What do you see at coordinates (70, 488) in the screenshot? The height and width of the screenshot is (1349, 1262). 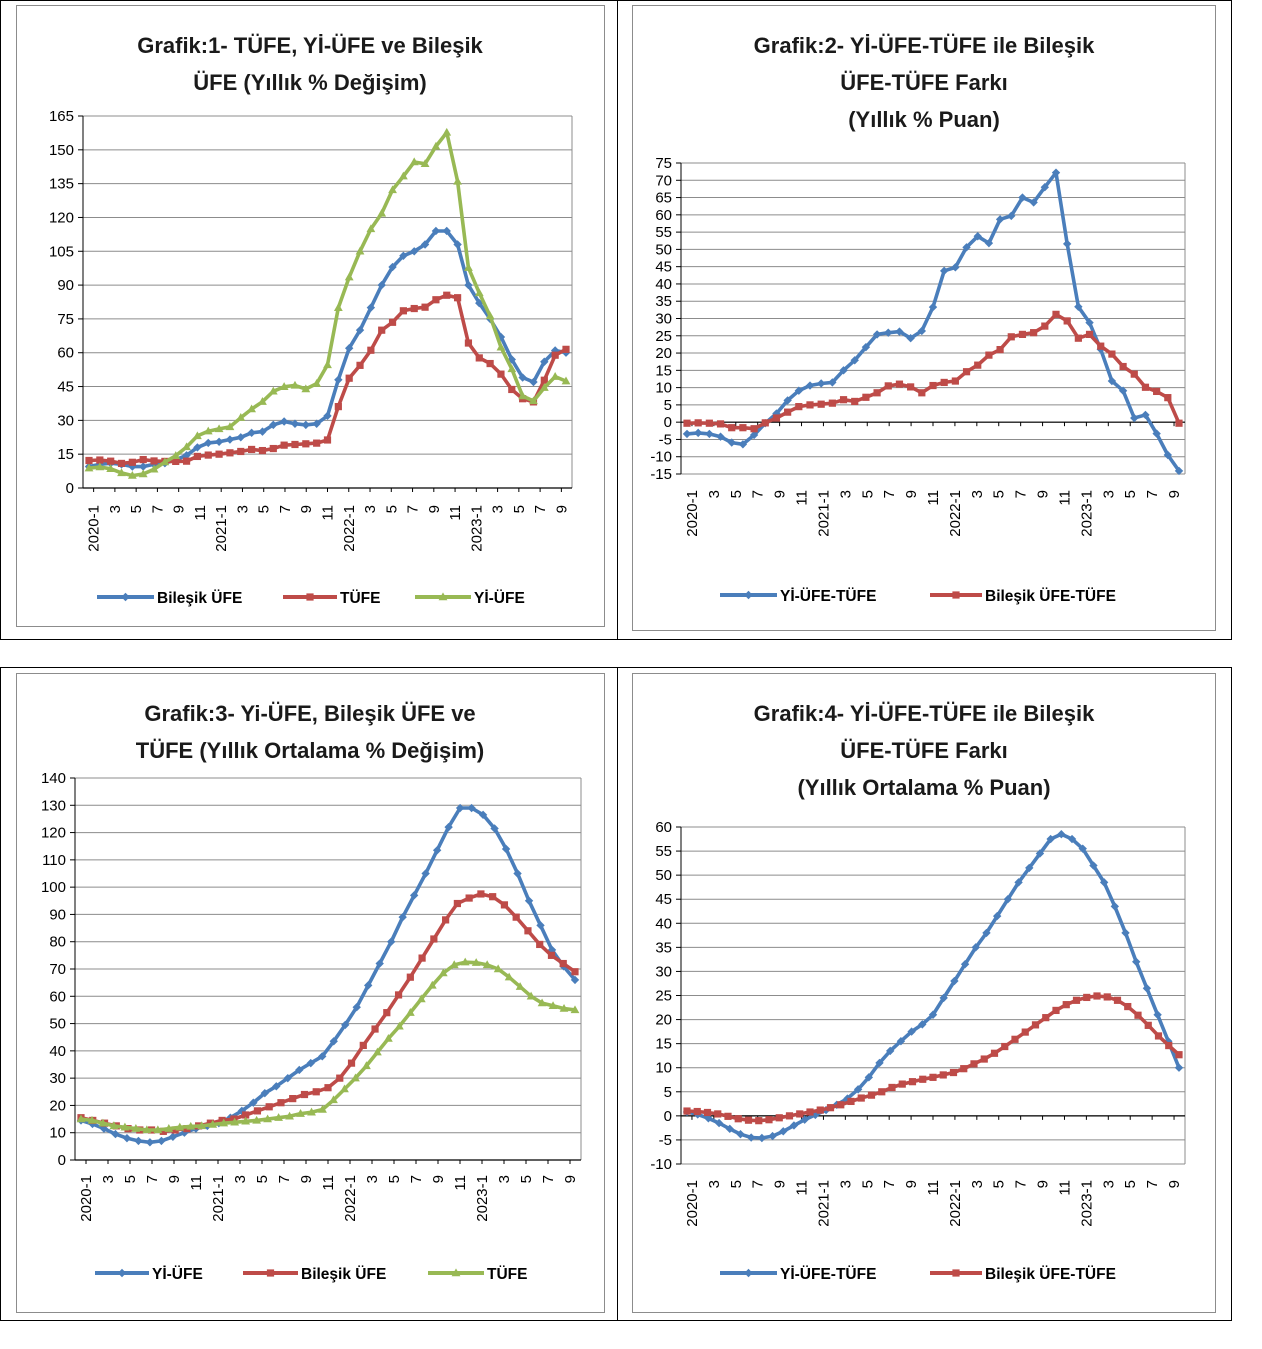 I see `chart1-ytick-label: 0` at bounding box center [70, 488].